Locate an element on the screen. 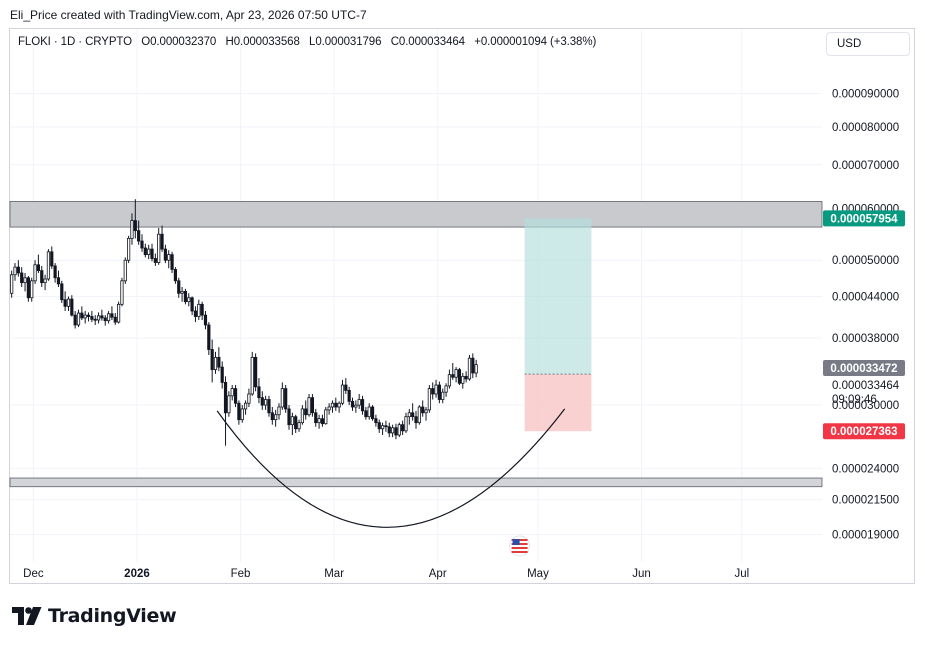 This screenshot has width=925, height=647. resistance-zone is located at coordinates (416, 214).